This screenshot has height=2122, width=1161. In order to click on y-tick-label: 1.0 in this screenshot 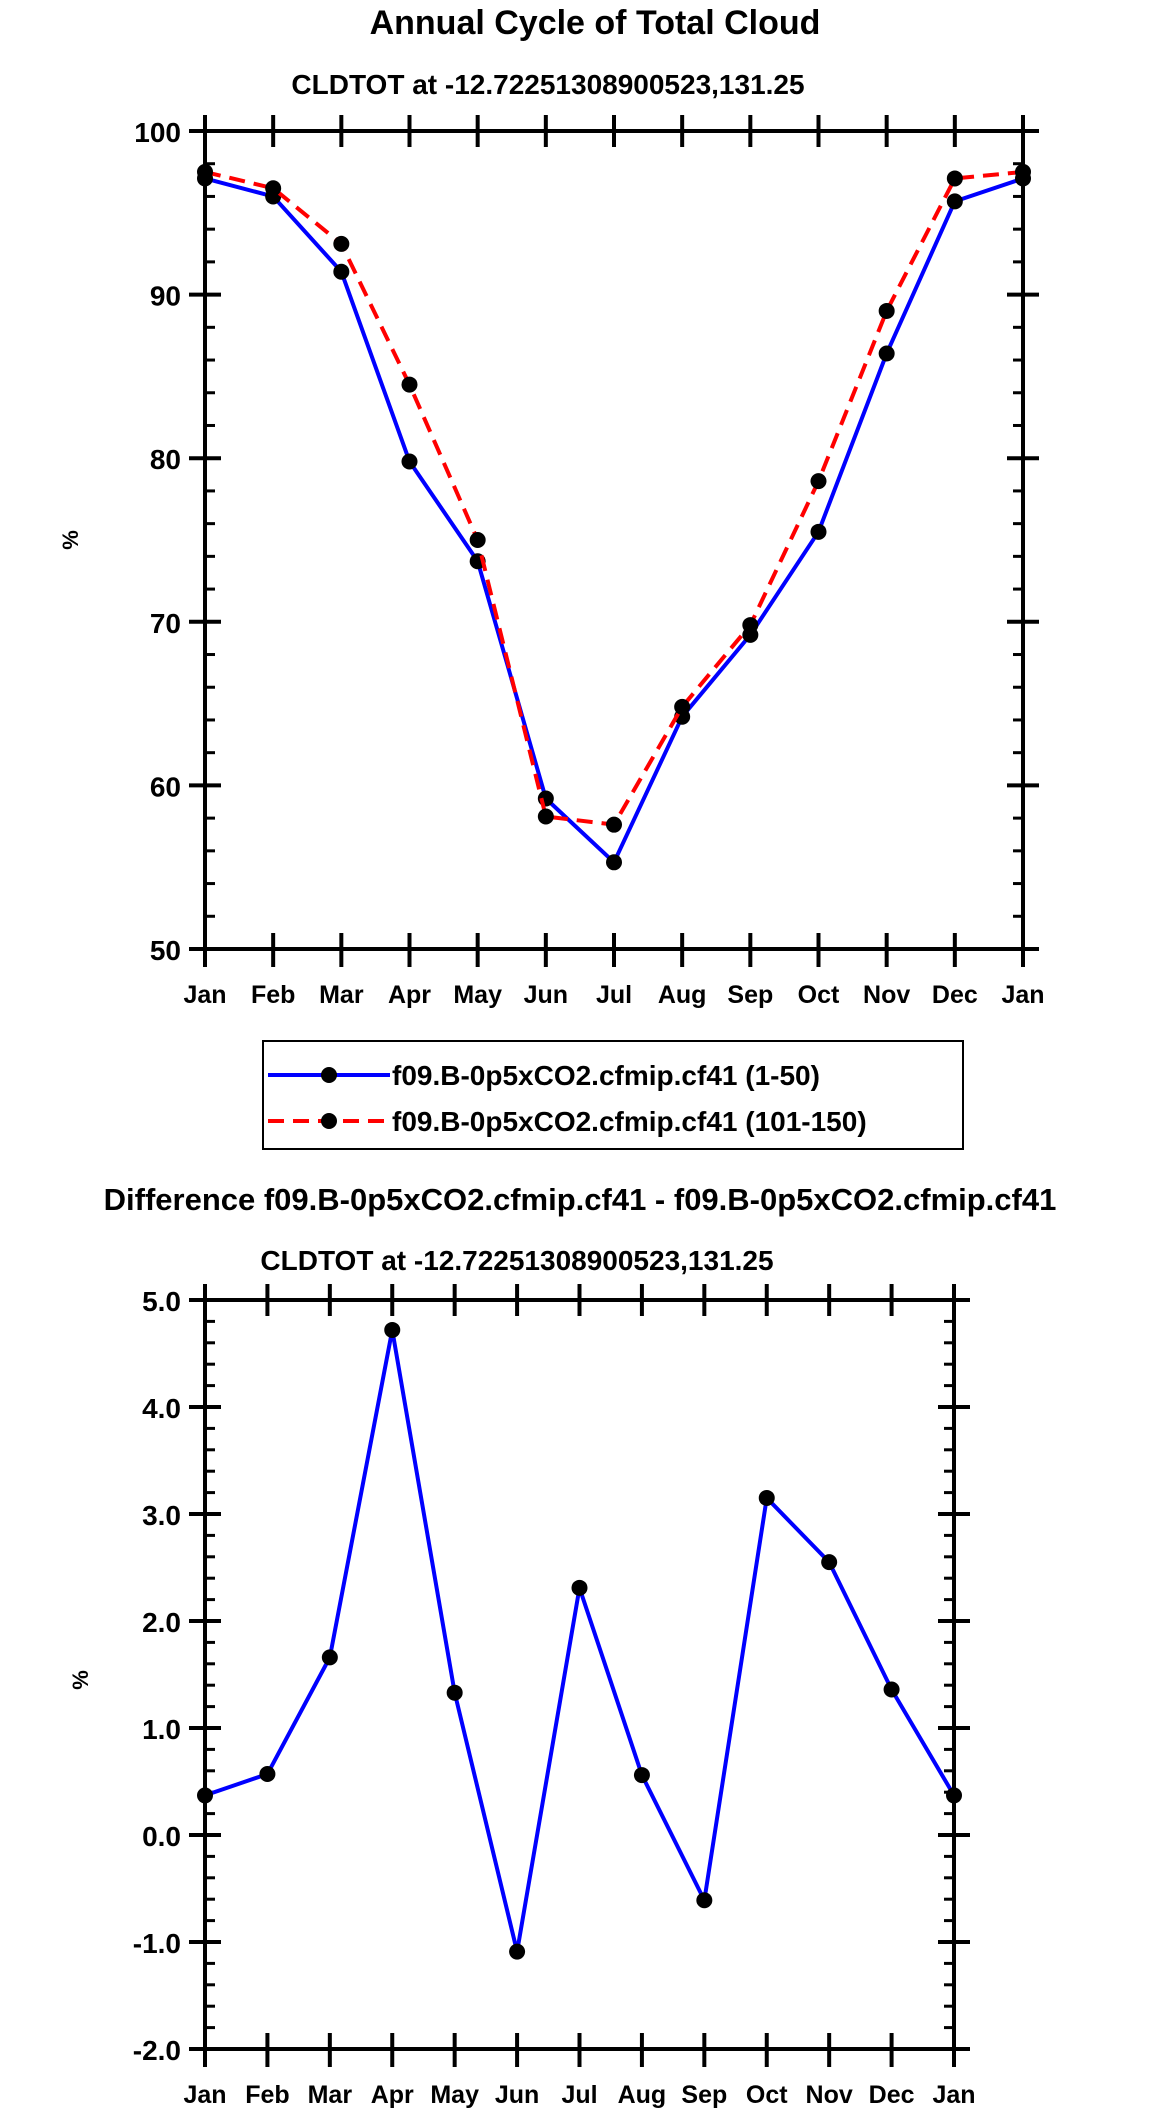, I will do `click(161, 1729)`.